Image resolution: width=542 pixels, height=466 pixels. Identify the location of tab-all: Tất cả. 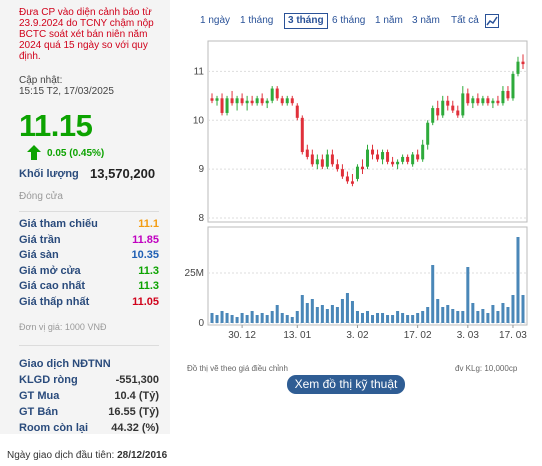
(465, 20).